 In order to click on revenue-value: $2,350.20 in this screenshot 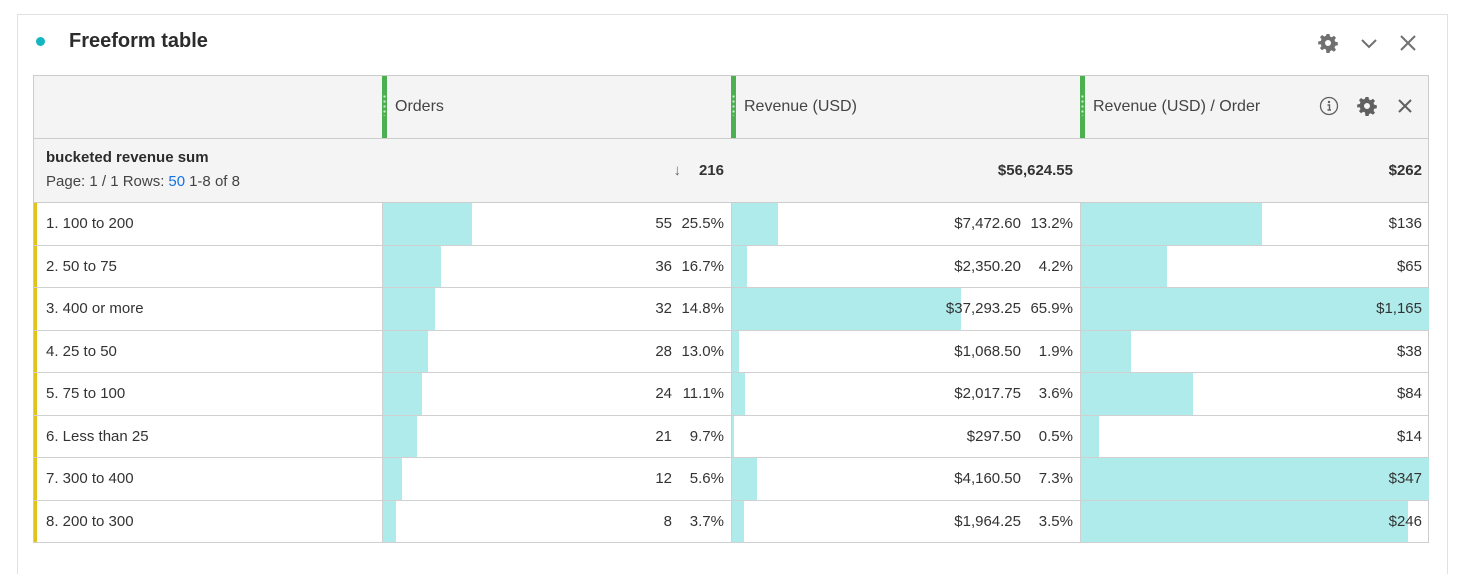, I will do `click(987, 266)`.